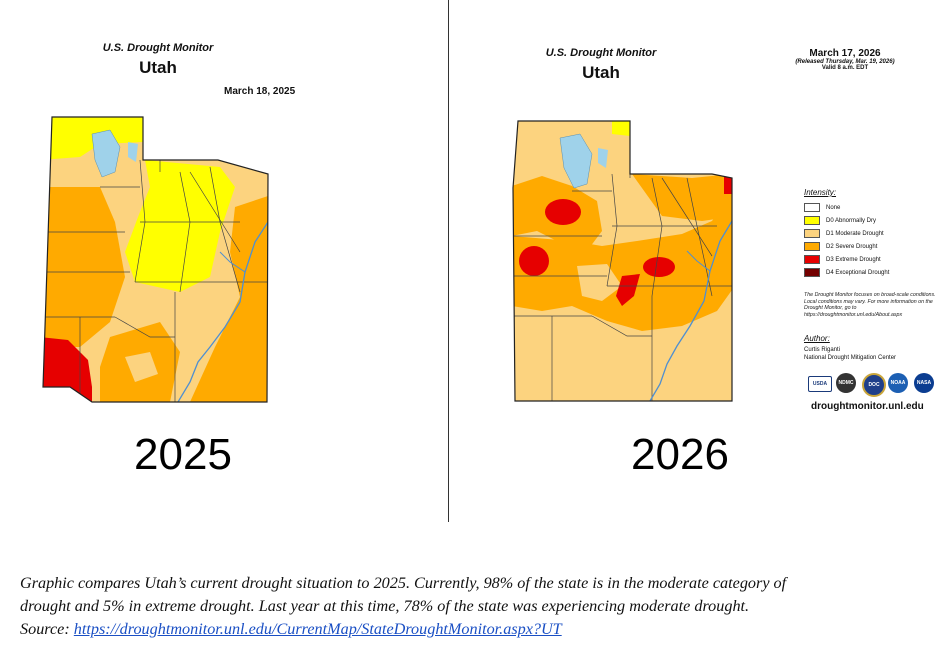 This screenshot has width=949, height=667. Describe the element at coordinates (851, 220) in the screenshot. I see `legend-label: D0 Abnormally Dry` at that location.